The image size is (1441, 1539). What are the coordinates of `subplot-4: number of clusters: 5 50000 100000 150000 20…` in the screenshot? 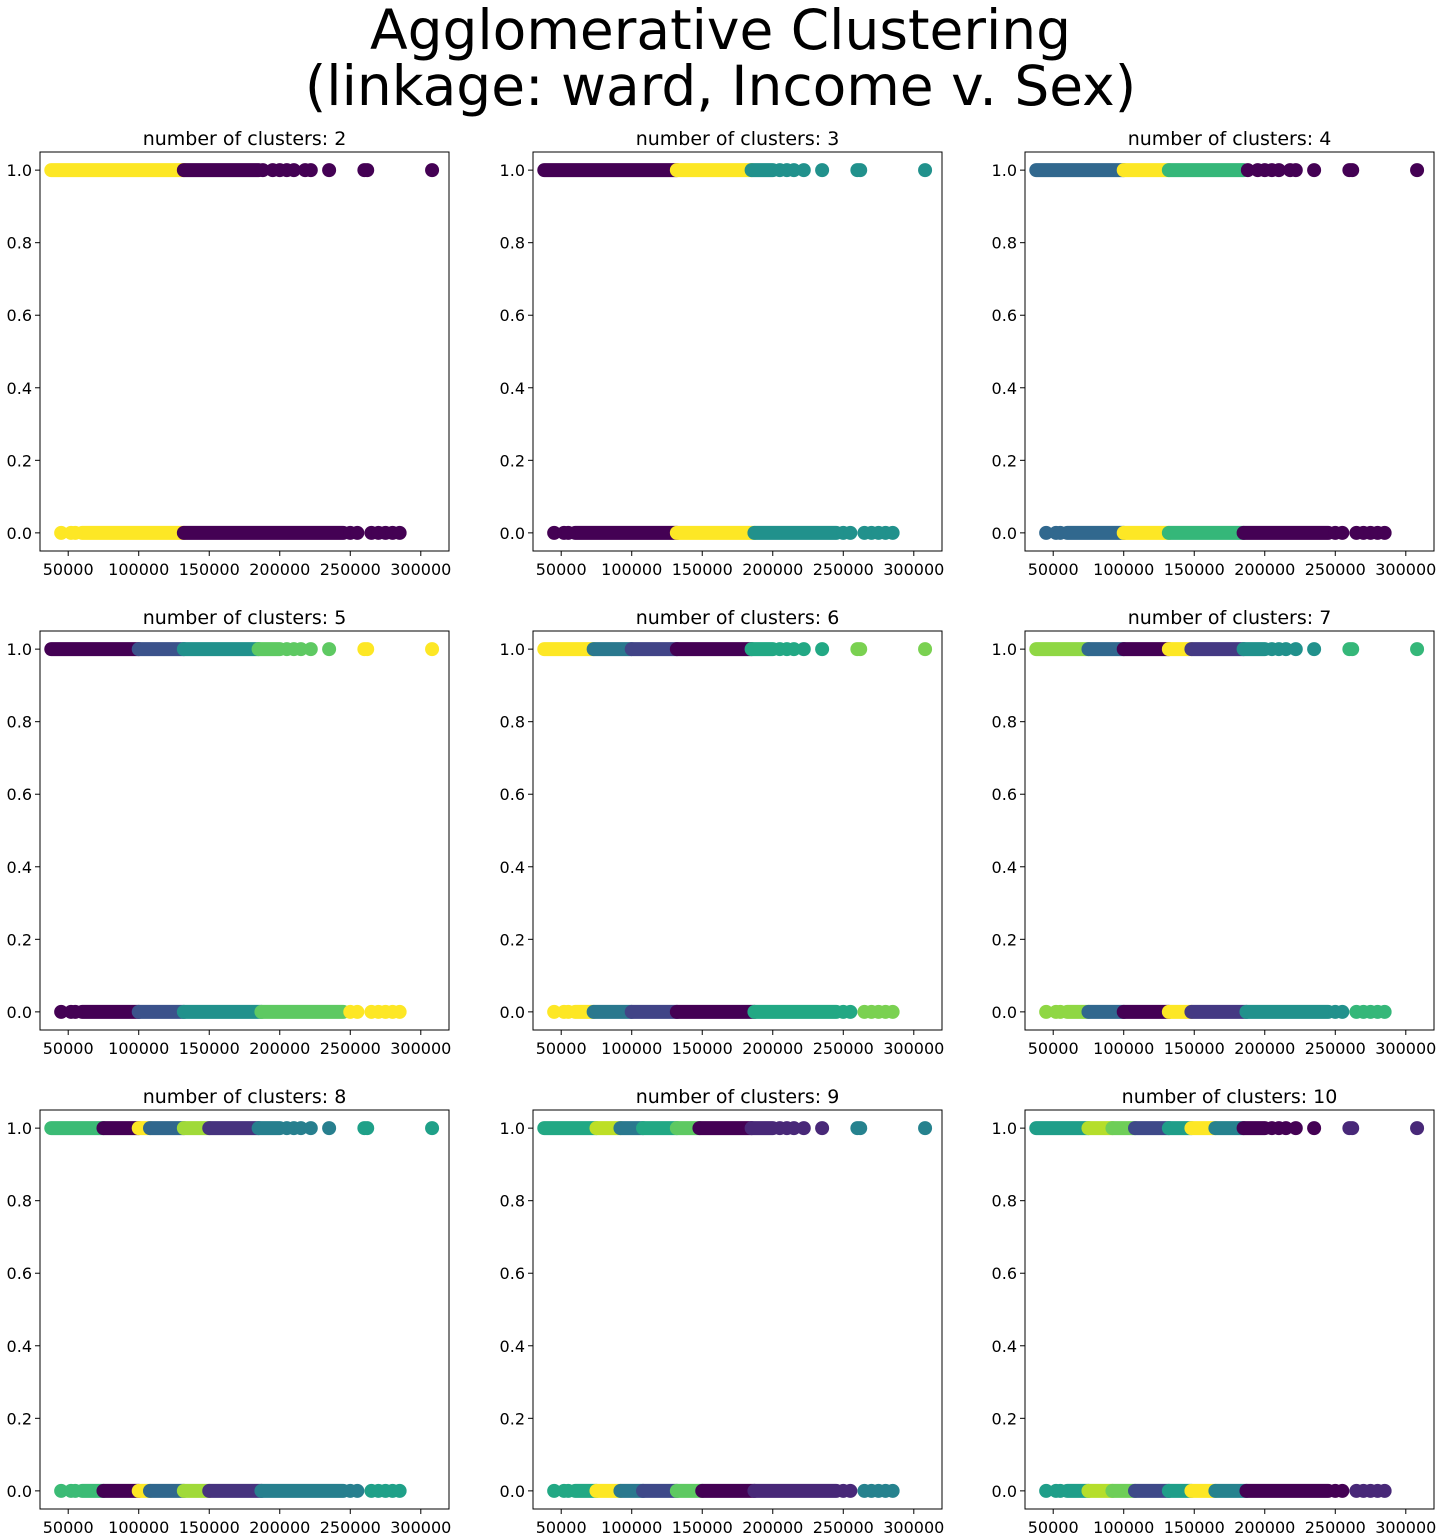 It's located at (229, 832).